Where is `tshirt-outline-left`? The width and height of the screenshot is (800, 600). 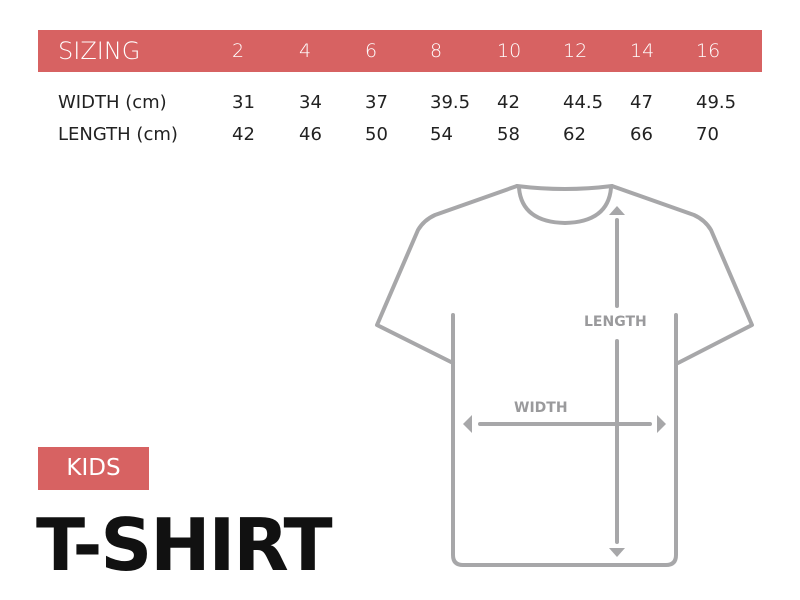 tshirt-outline-left is located at coordinates (447, 274).